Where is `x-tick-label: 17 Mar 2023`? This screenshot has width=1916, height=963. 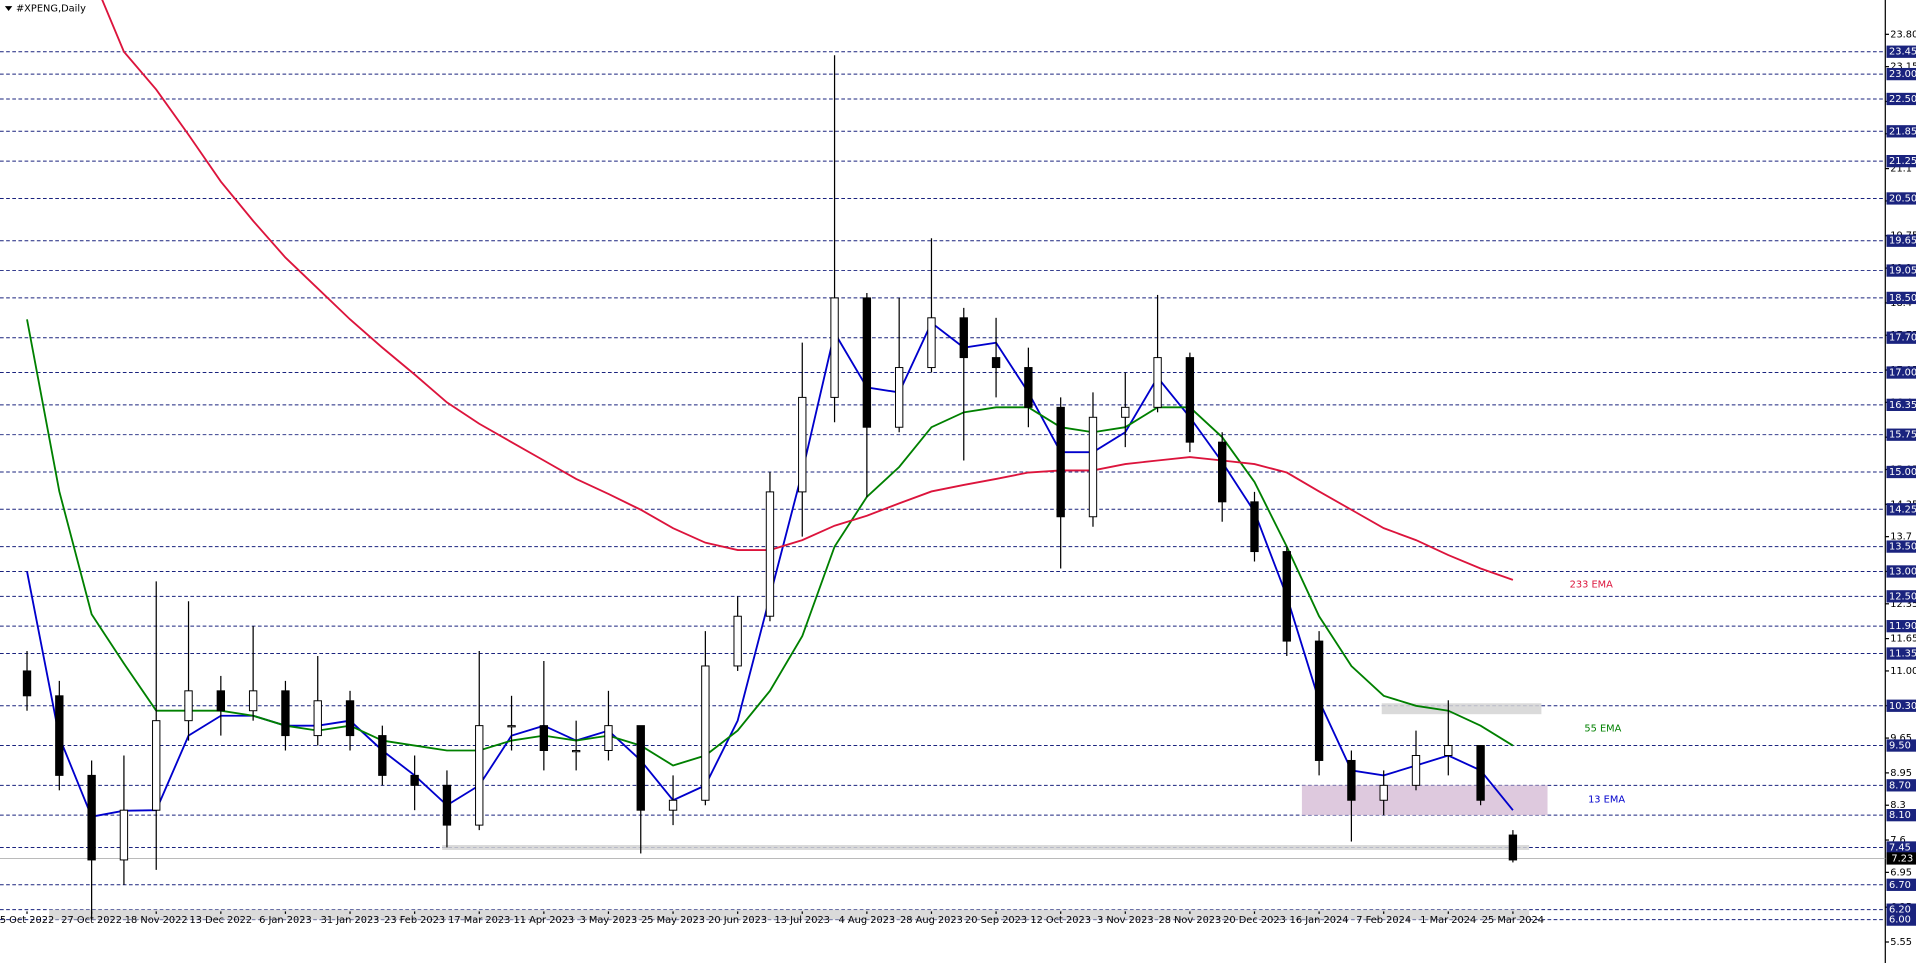 x-tick-label: 17 Mar 2023 is located at coordinates (479, 920).